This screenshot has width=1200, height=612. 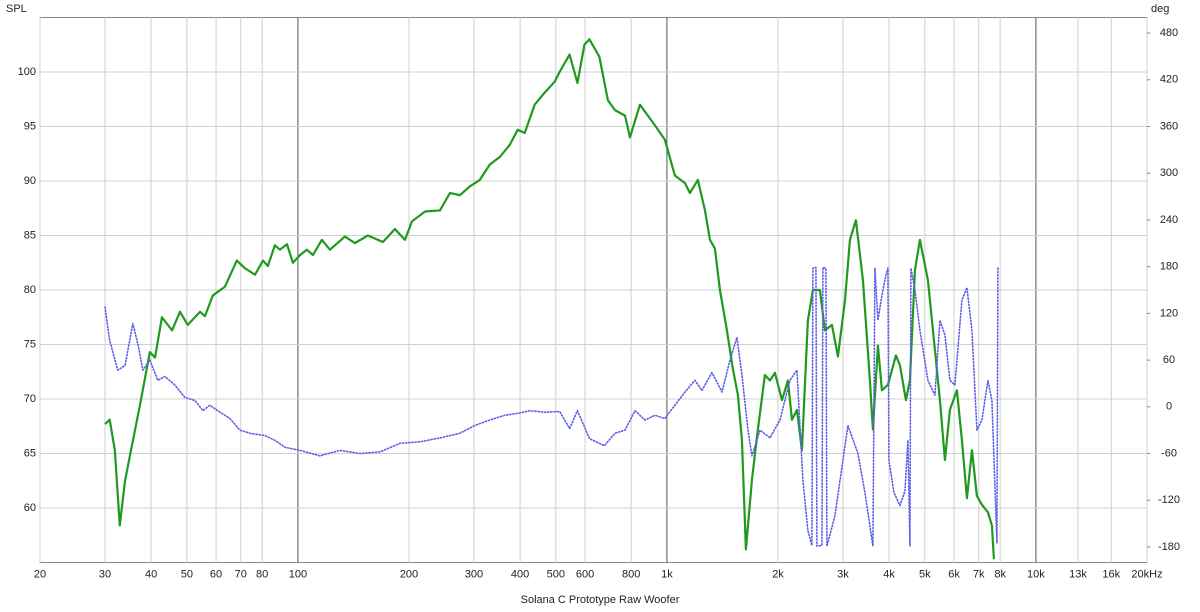 What do you see at coordinates (474, 574) in the screenshot?
I see `x-tick-label: 300` at bounding box center [474, 574].